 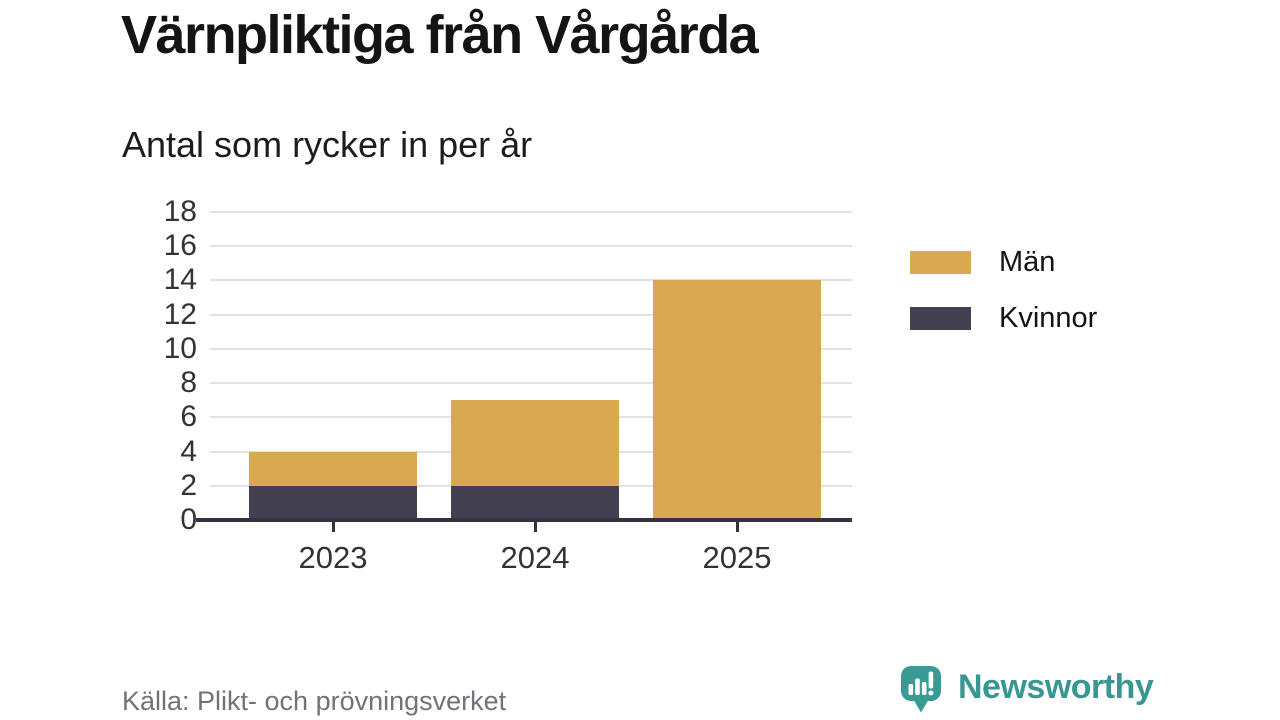 I want to click on chart-subtitle: Antal som rycker in per år, so click(x=327, y=144).